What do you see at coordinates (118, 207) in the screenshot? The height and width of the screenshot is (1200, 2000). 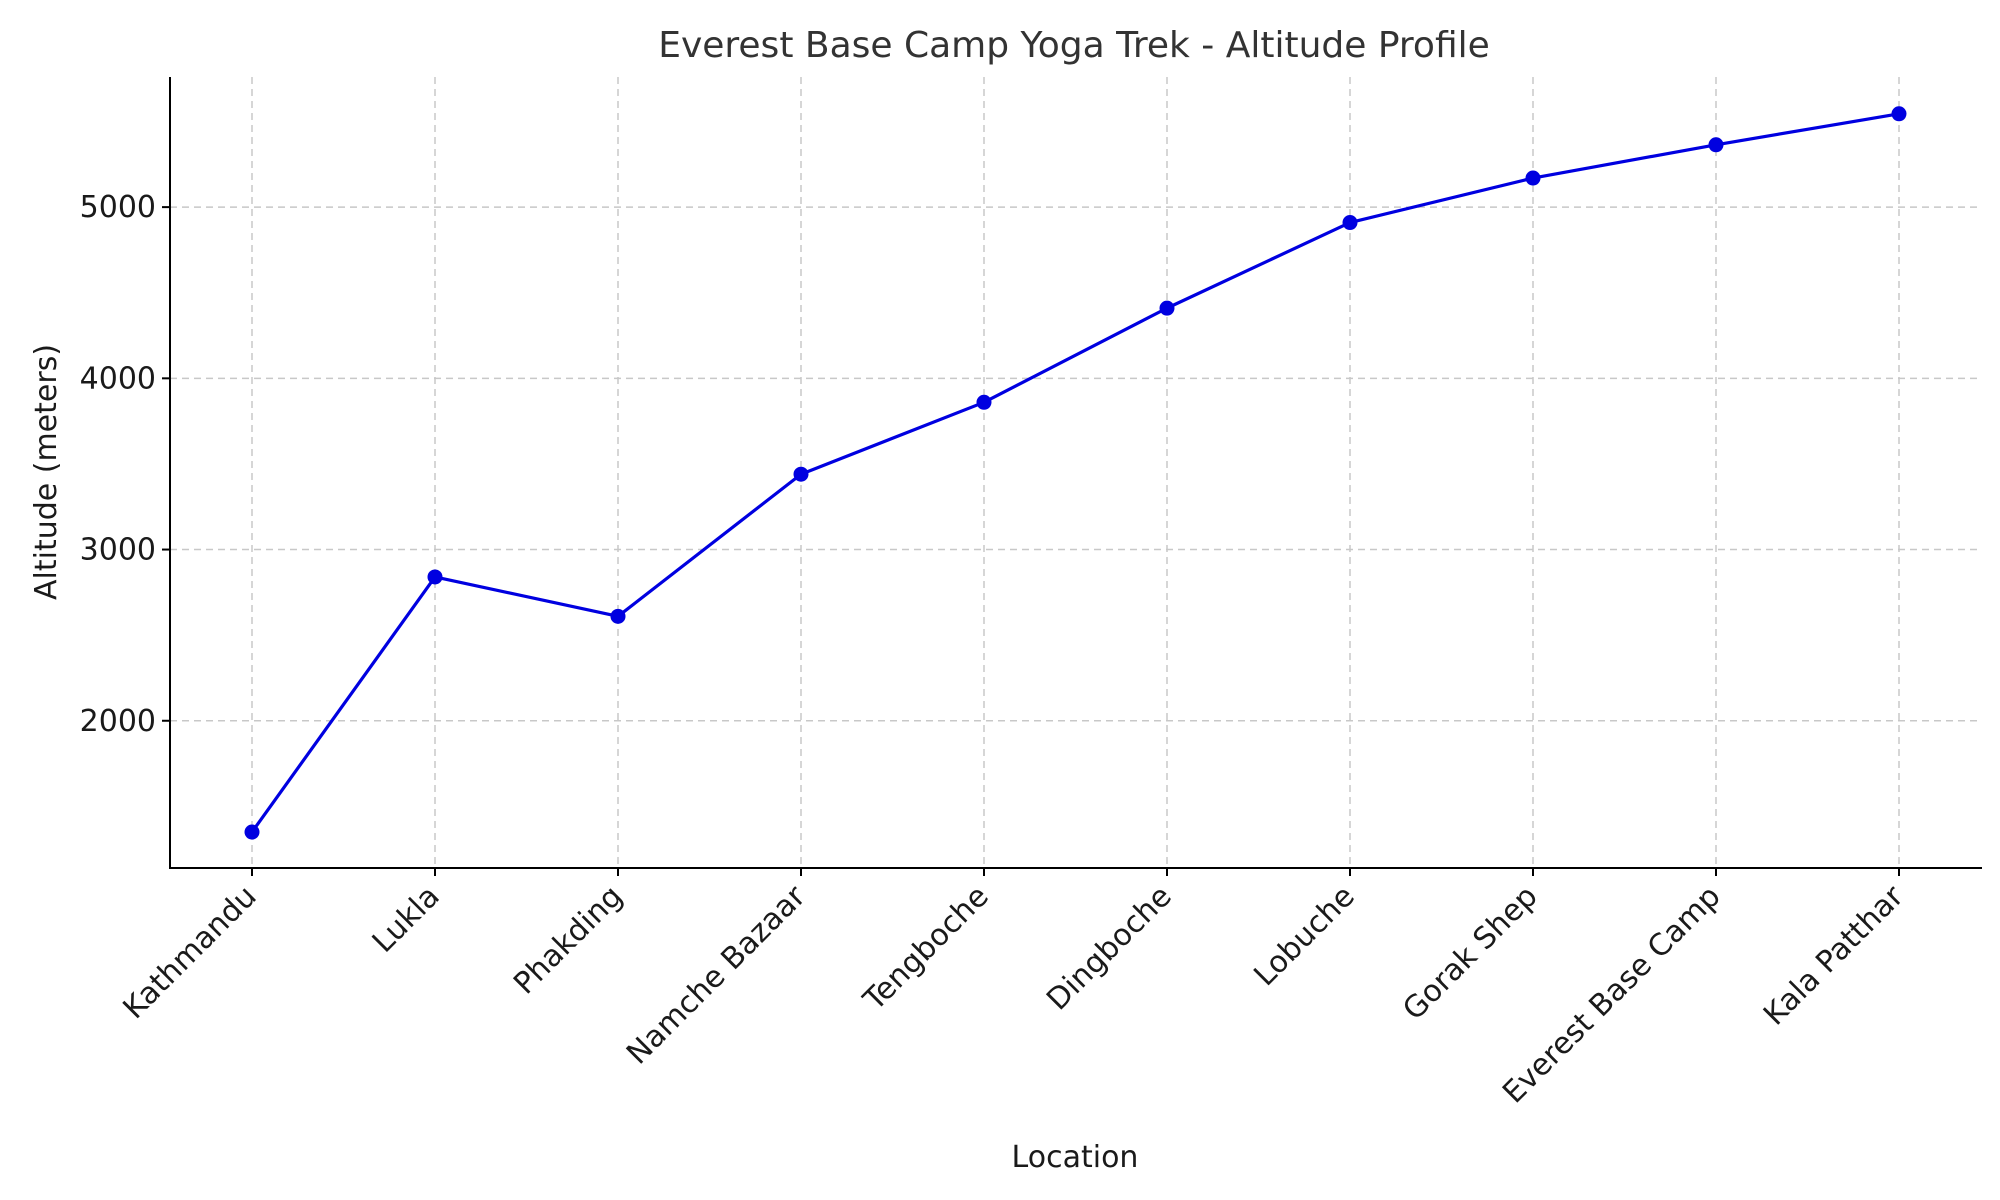 I see `y-tick-label: 5000` at bounding box center [118, 207].